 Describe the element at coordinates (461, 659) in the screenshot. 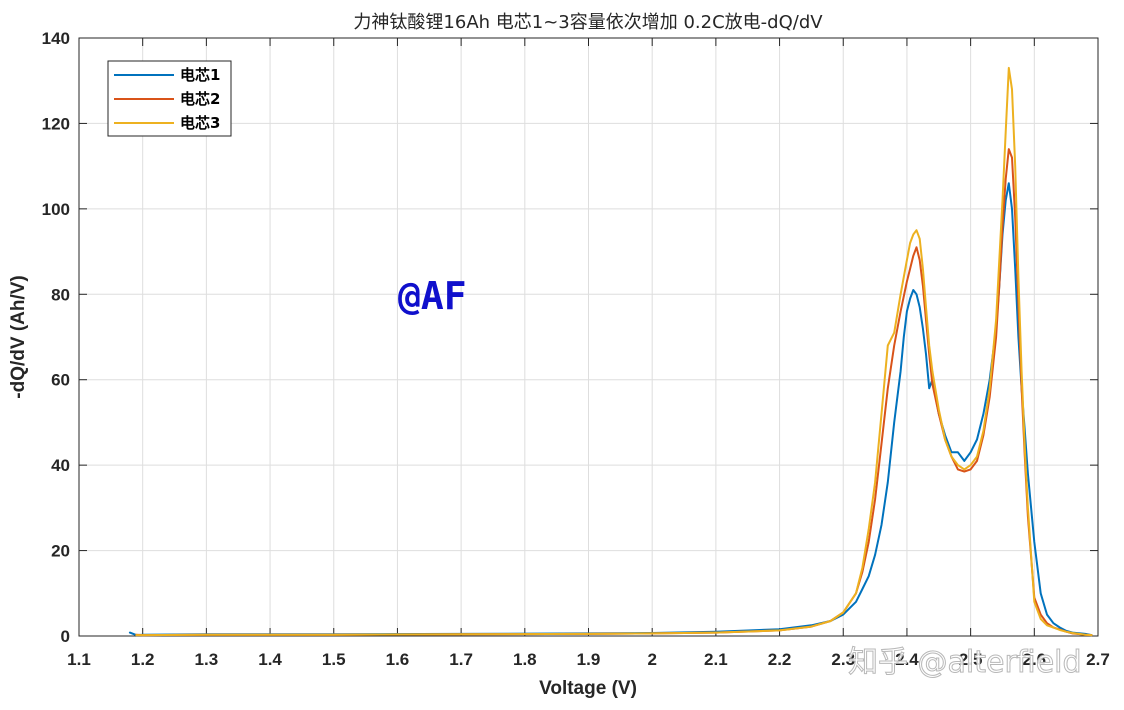

I see `x-tick-label: 1.7` at that location.